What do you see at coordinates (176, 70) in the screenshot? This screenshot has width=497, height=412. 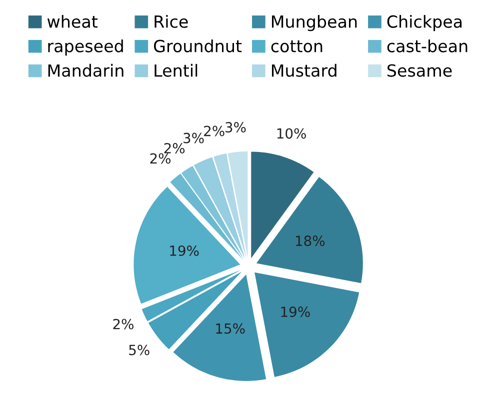 I see `legend-label: Lentil` at bounding box center [176, 70].